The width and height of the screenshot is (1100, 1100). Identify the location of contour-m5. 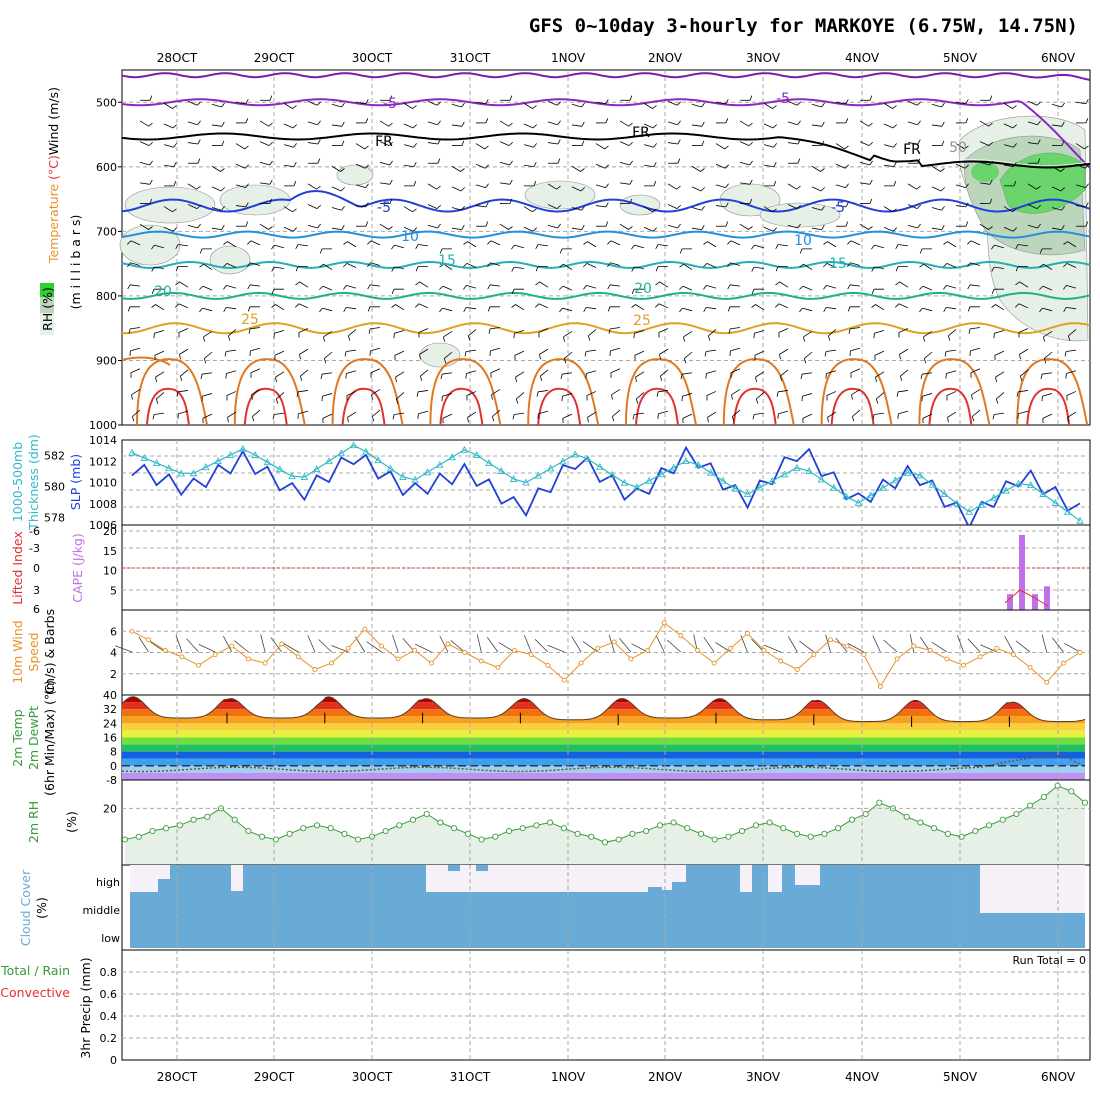
(606, 133).